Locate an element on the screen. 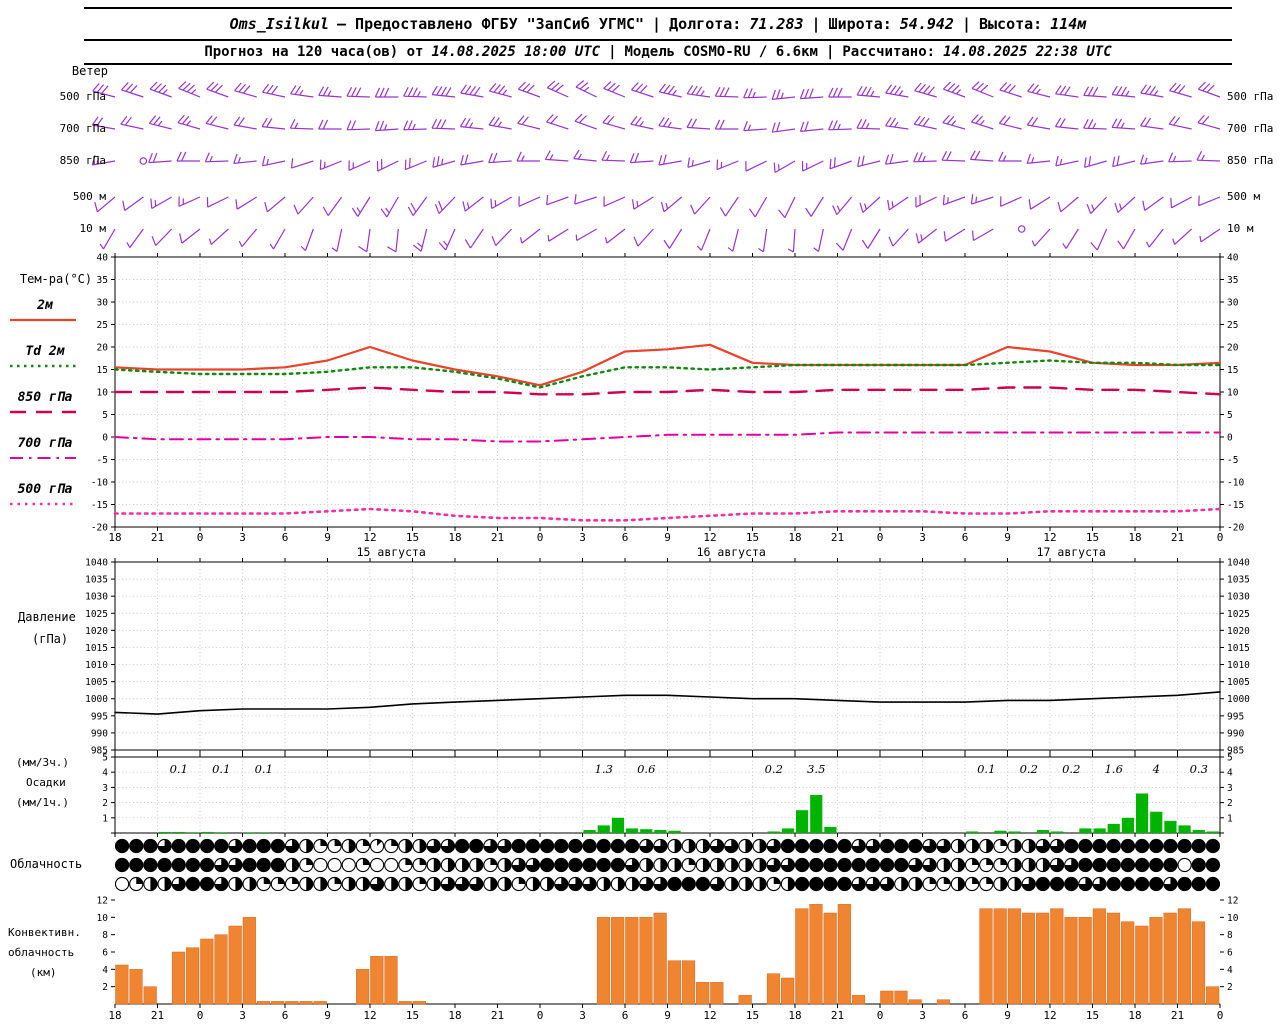  svg-text: 0.2 is located at coordinates (774, 769).